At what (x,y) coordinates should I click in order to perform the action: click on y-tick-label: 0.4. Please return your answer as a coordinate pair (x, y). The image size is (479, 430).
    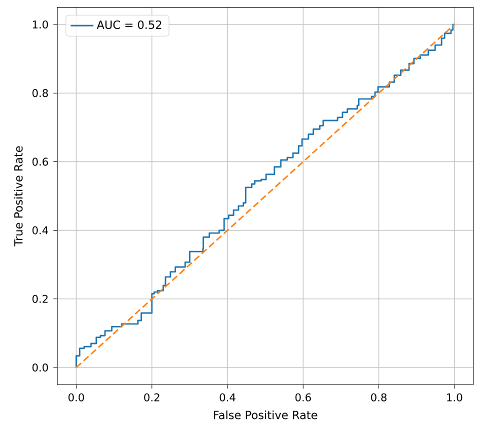
    Looking at the image, I should click on (40, 230).